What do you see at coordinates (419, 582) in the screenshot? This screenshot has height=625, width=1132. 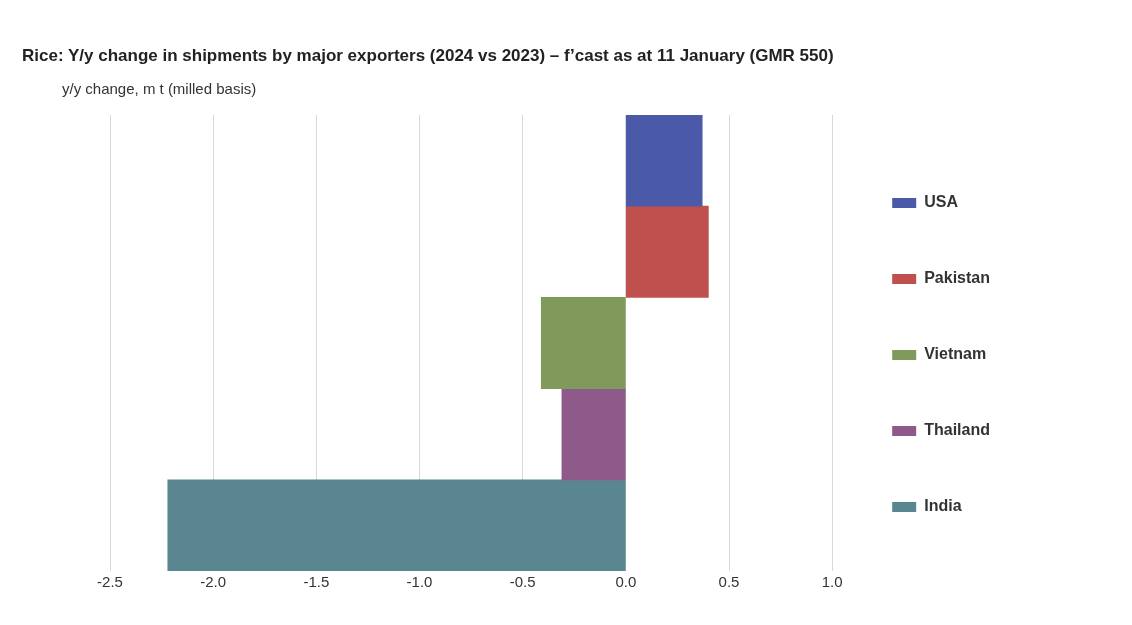 I see `x-tick-label: -1.0` at bounding box center [419, 582].